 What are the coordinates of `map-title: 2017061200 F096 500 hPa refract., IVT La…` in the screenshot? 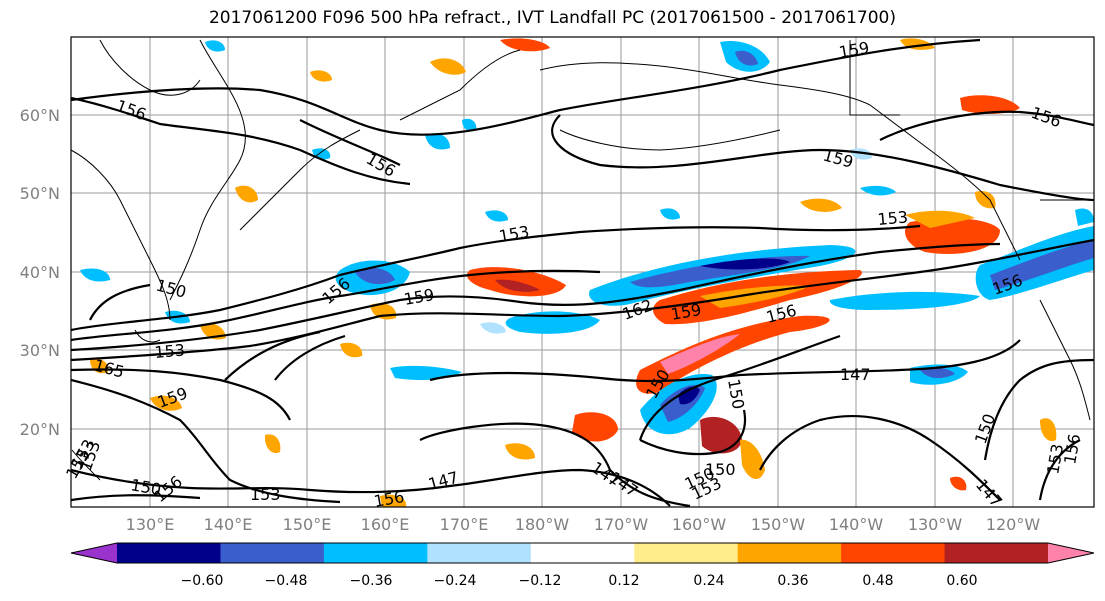 It's located at (552, 18).